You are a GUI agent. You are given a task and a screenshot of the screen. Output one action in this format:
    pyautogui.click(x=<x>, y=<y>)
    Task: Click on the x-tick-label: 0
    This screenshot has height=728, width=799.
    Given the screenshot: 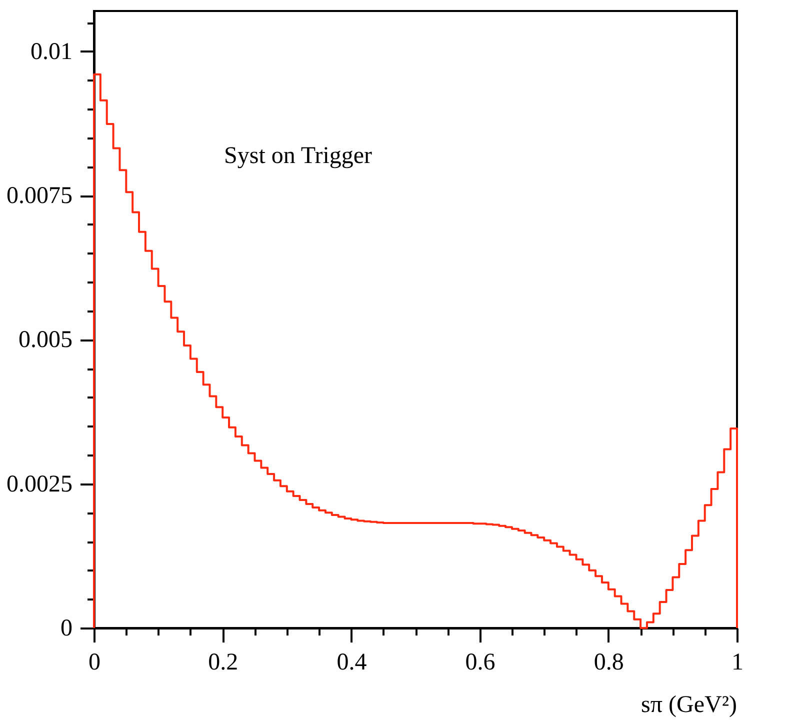 What is the action you would take?
    pyautogui.click(x=94, y=663)
    